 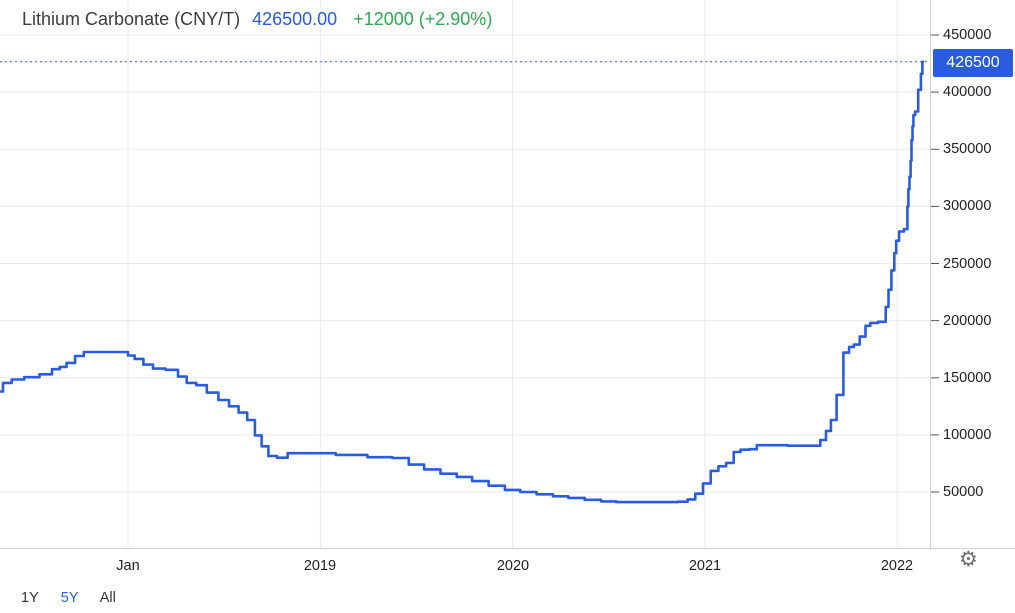 What do you see at coordinates (513, 566) in the screenshot?
I see `x-axis-label: 2020` at bounding box center [513, 566].